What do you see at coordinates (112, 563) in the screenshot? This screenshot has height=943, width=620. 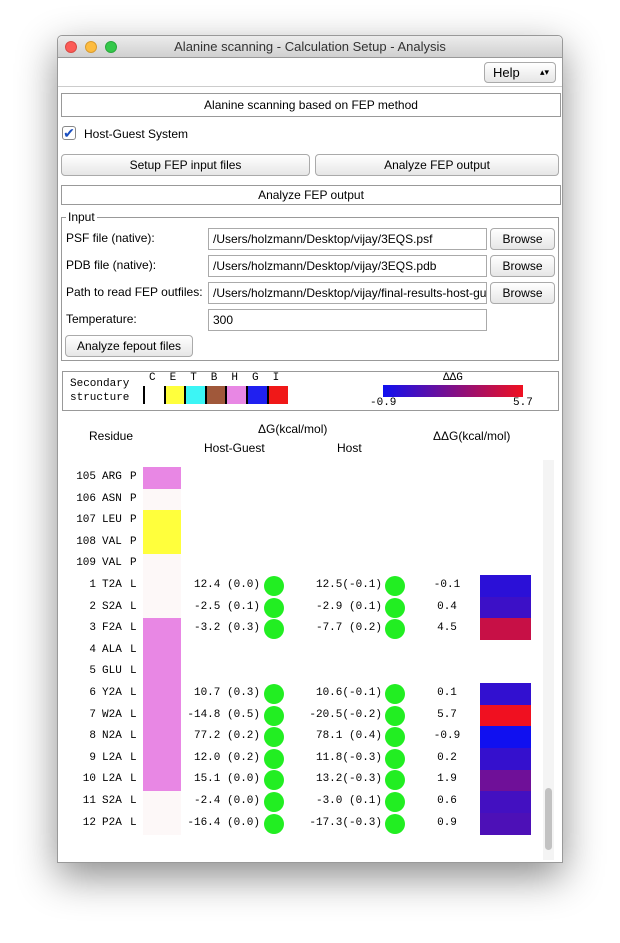 I see `residue-name: VAL` at bounding box center [112, 563].